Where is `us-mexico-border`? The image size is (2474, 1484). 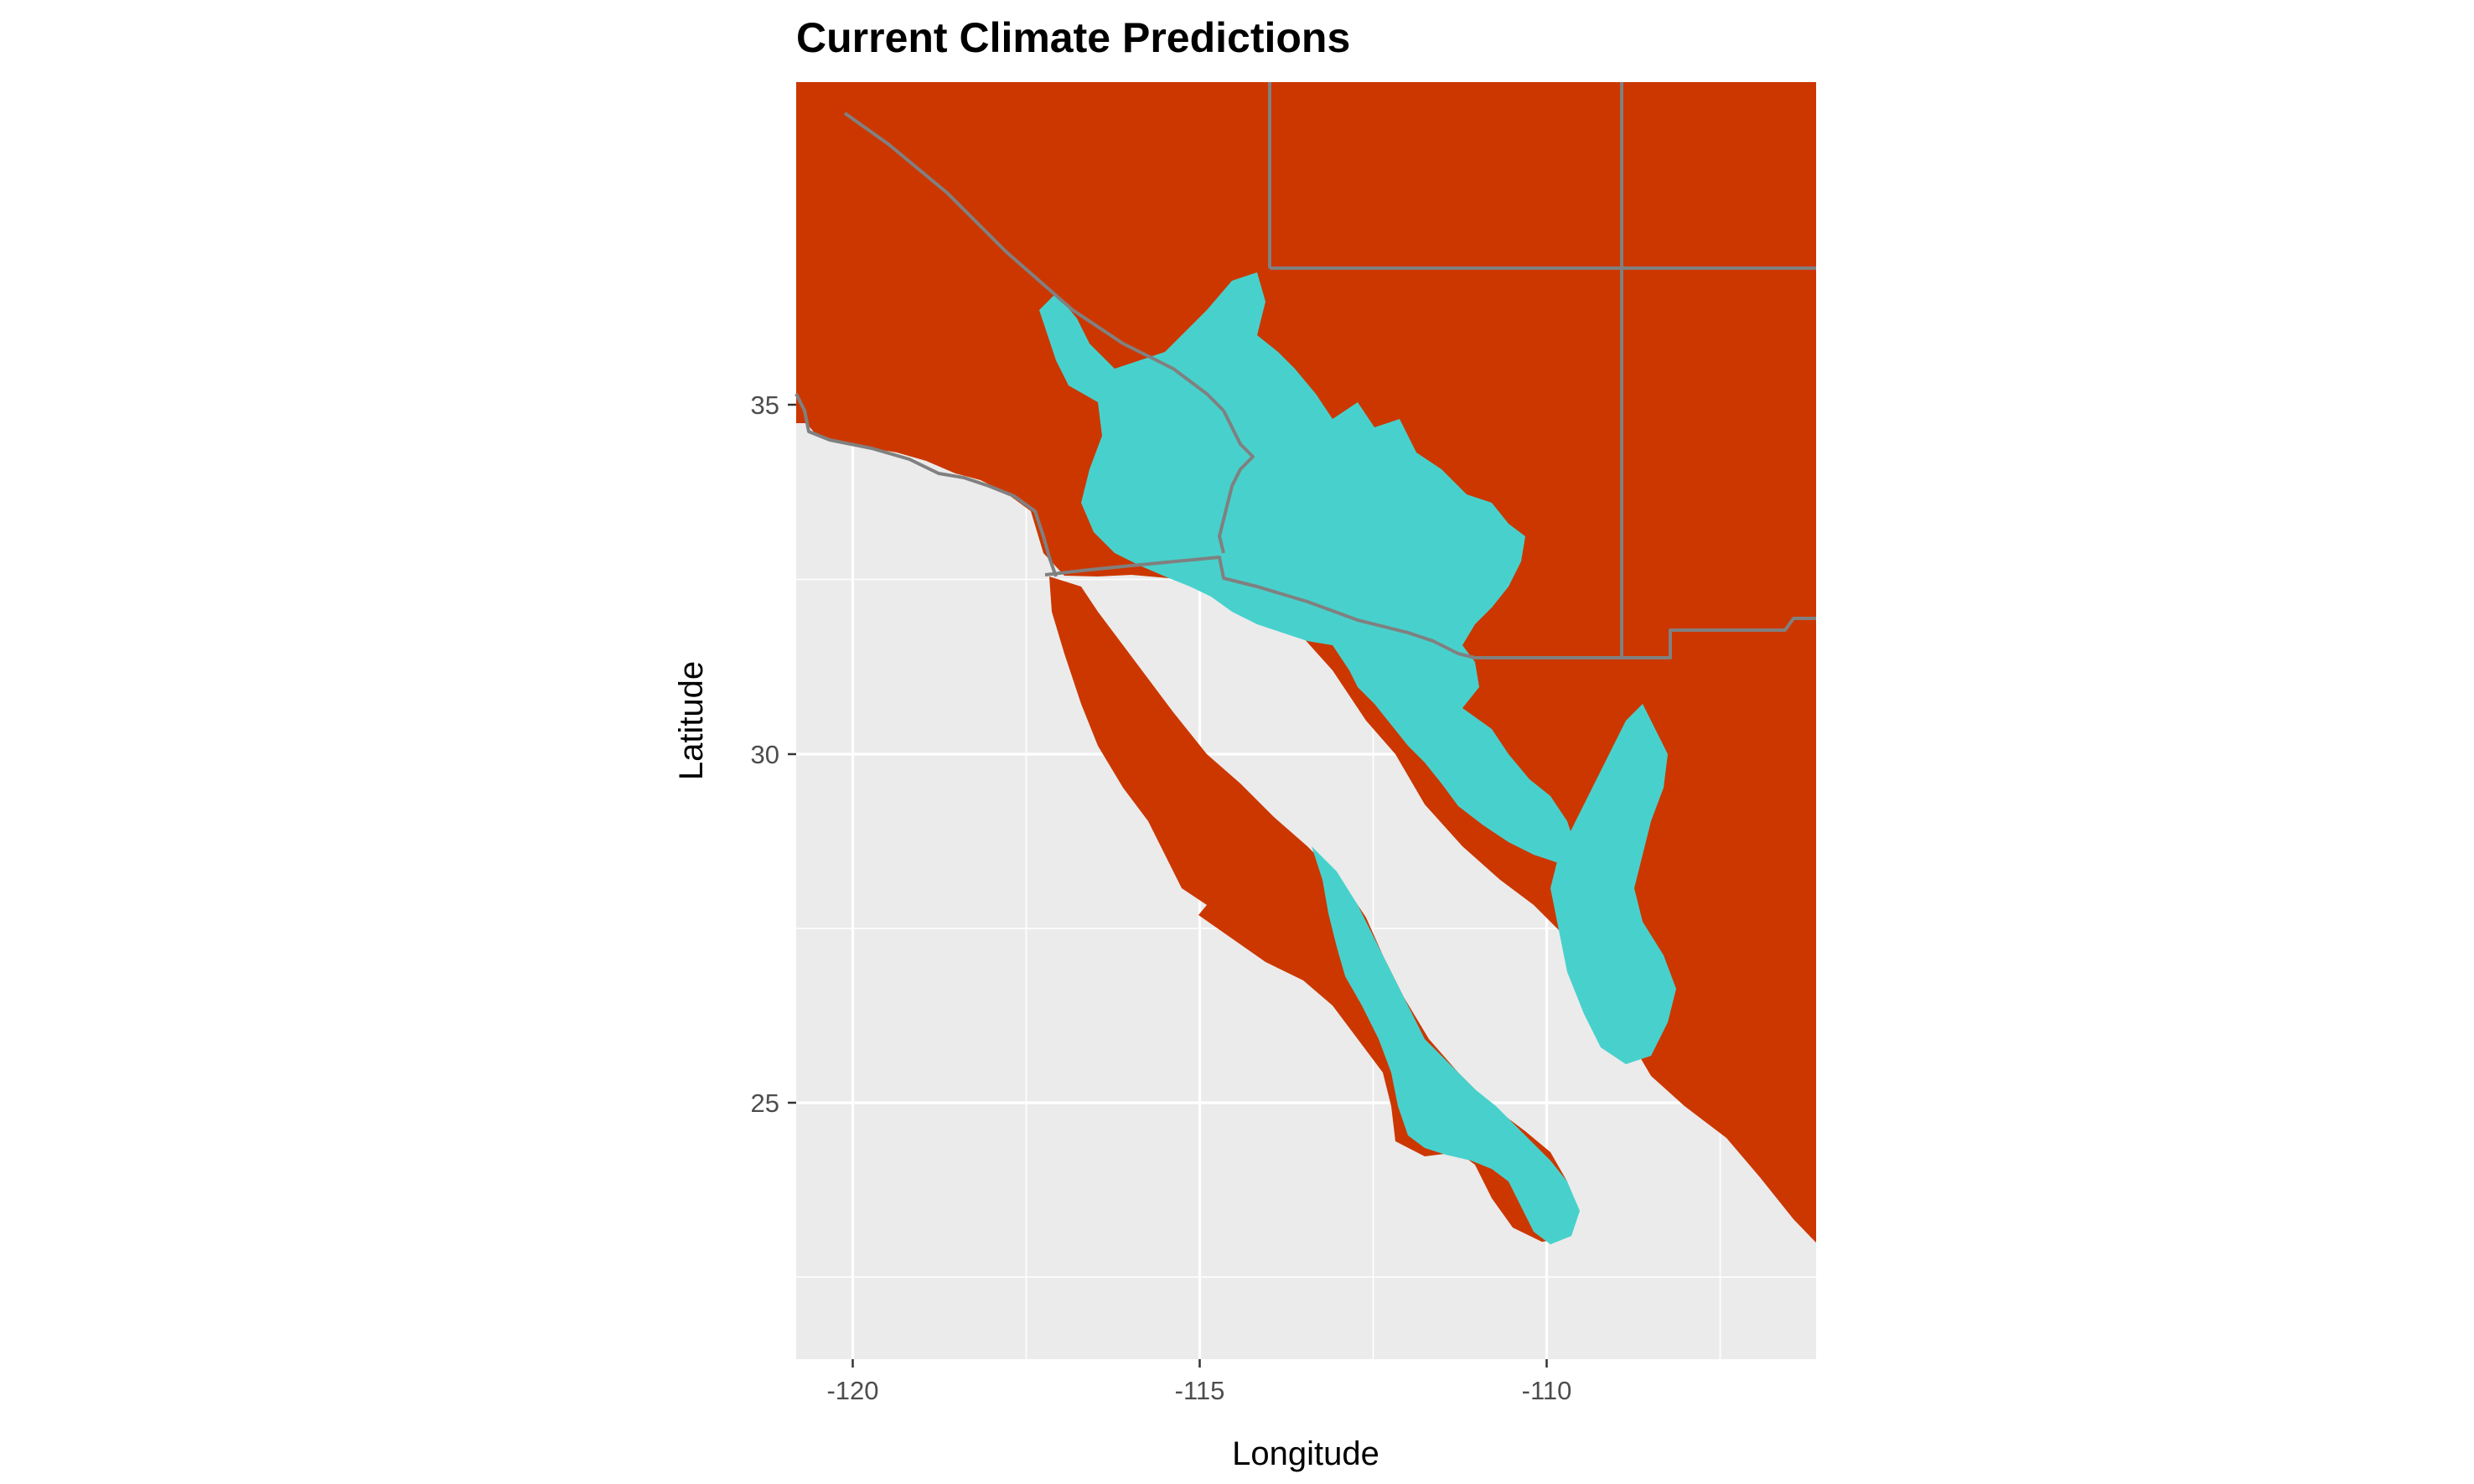 us-mexico-border is located at coordinates (1430, 608).